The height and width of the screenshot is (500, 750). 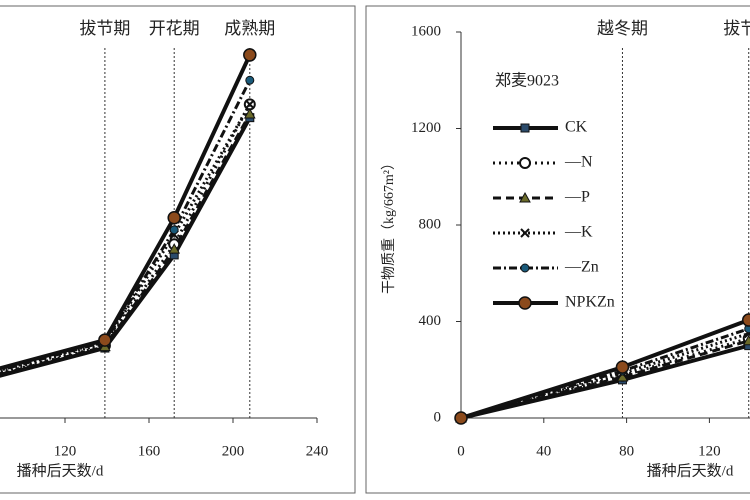 What do you see at coordinates (317, 451) in the screenshot?
I see `x-tick-label: 240` at bounding box center [317, 451].